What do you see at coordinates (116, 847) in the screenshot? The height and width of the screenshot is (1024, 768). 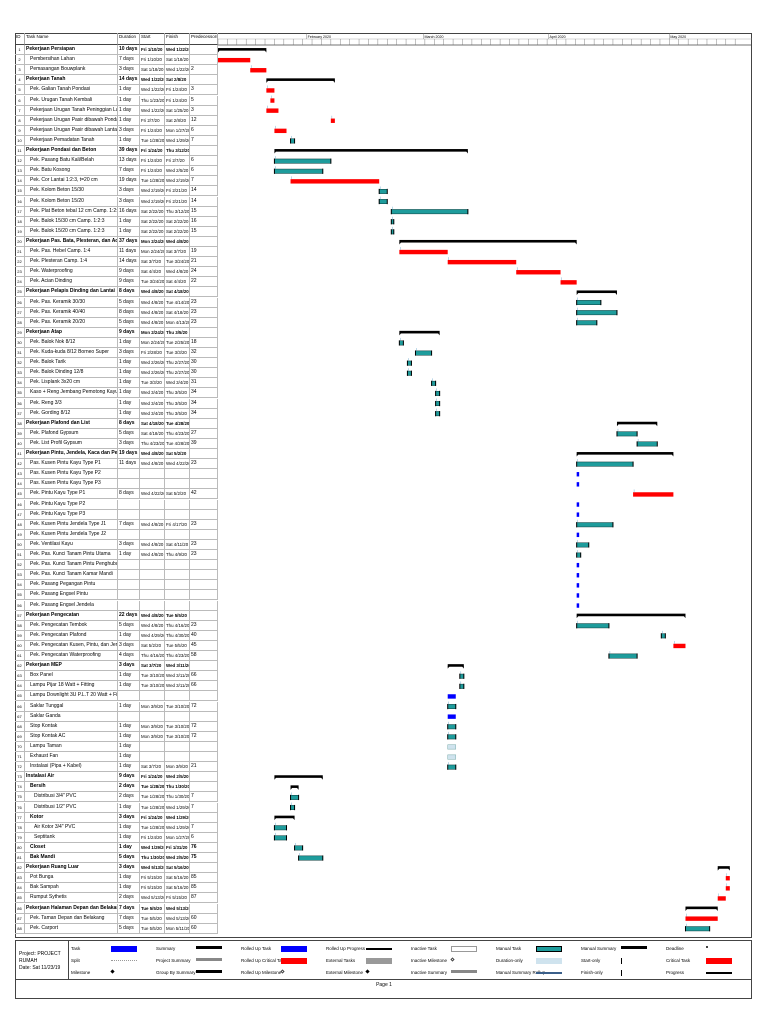 I see `table-row: 80 Closet 1 day Wed 1/29/20 Fri 1/31/20 76` at bounding box center [116, 847].